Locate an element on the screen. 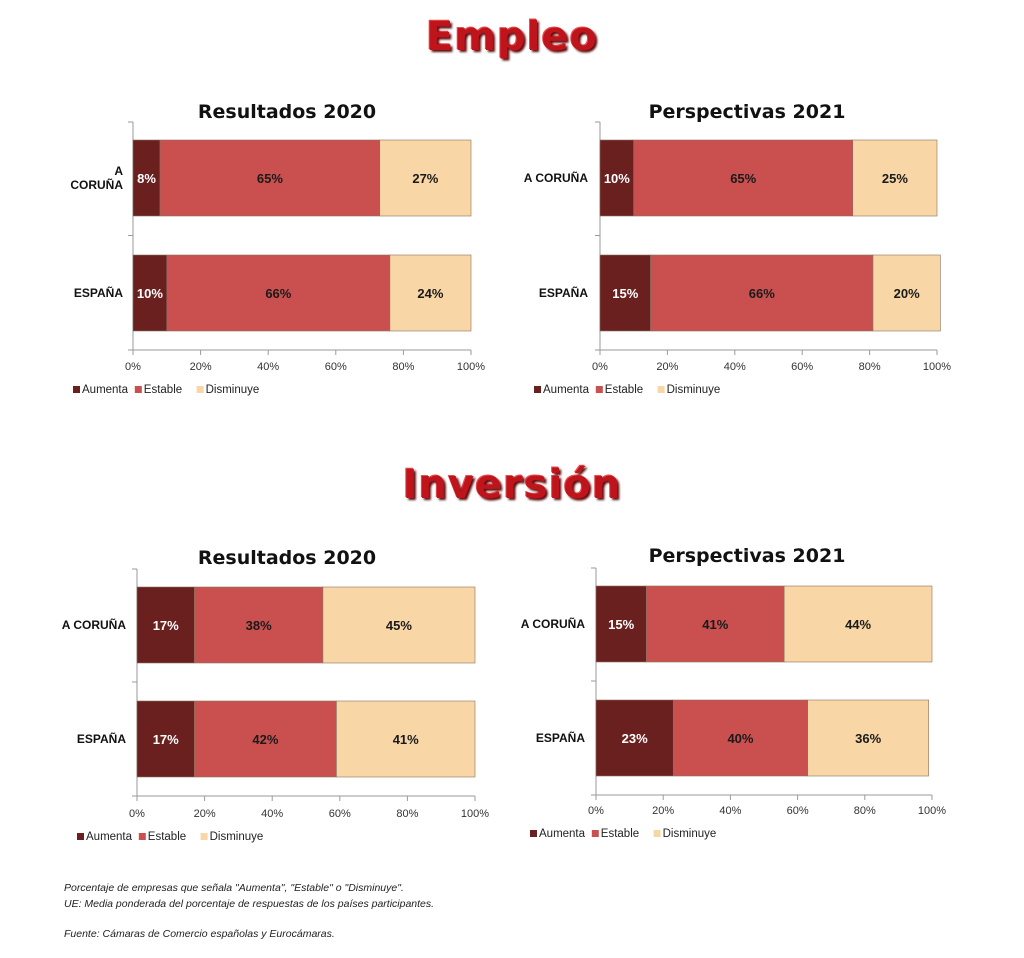 The image size is (1024, 958). data-label: 8% is located at coordinates (146, 178).